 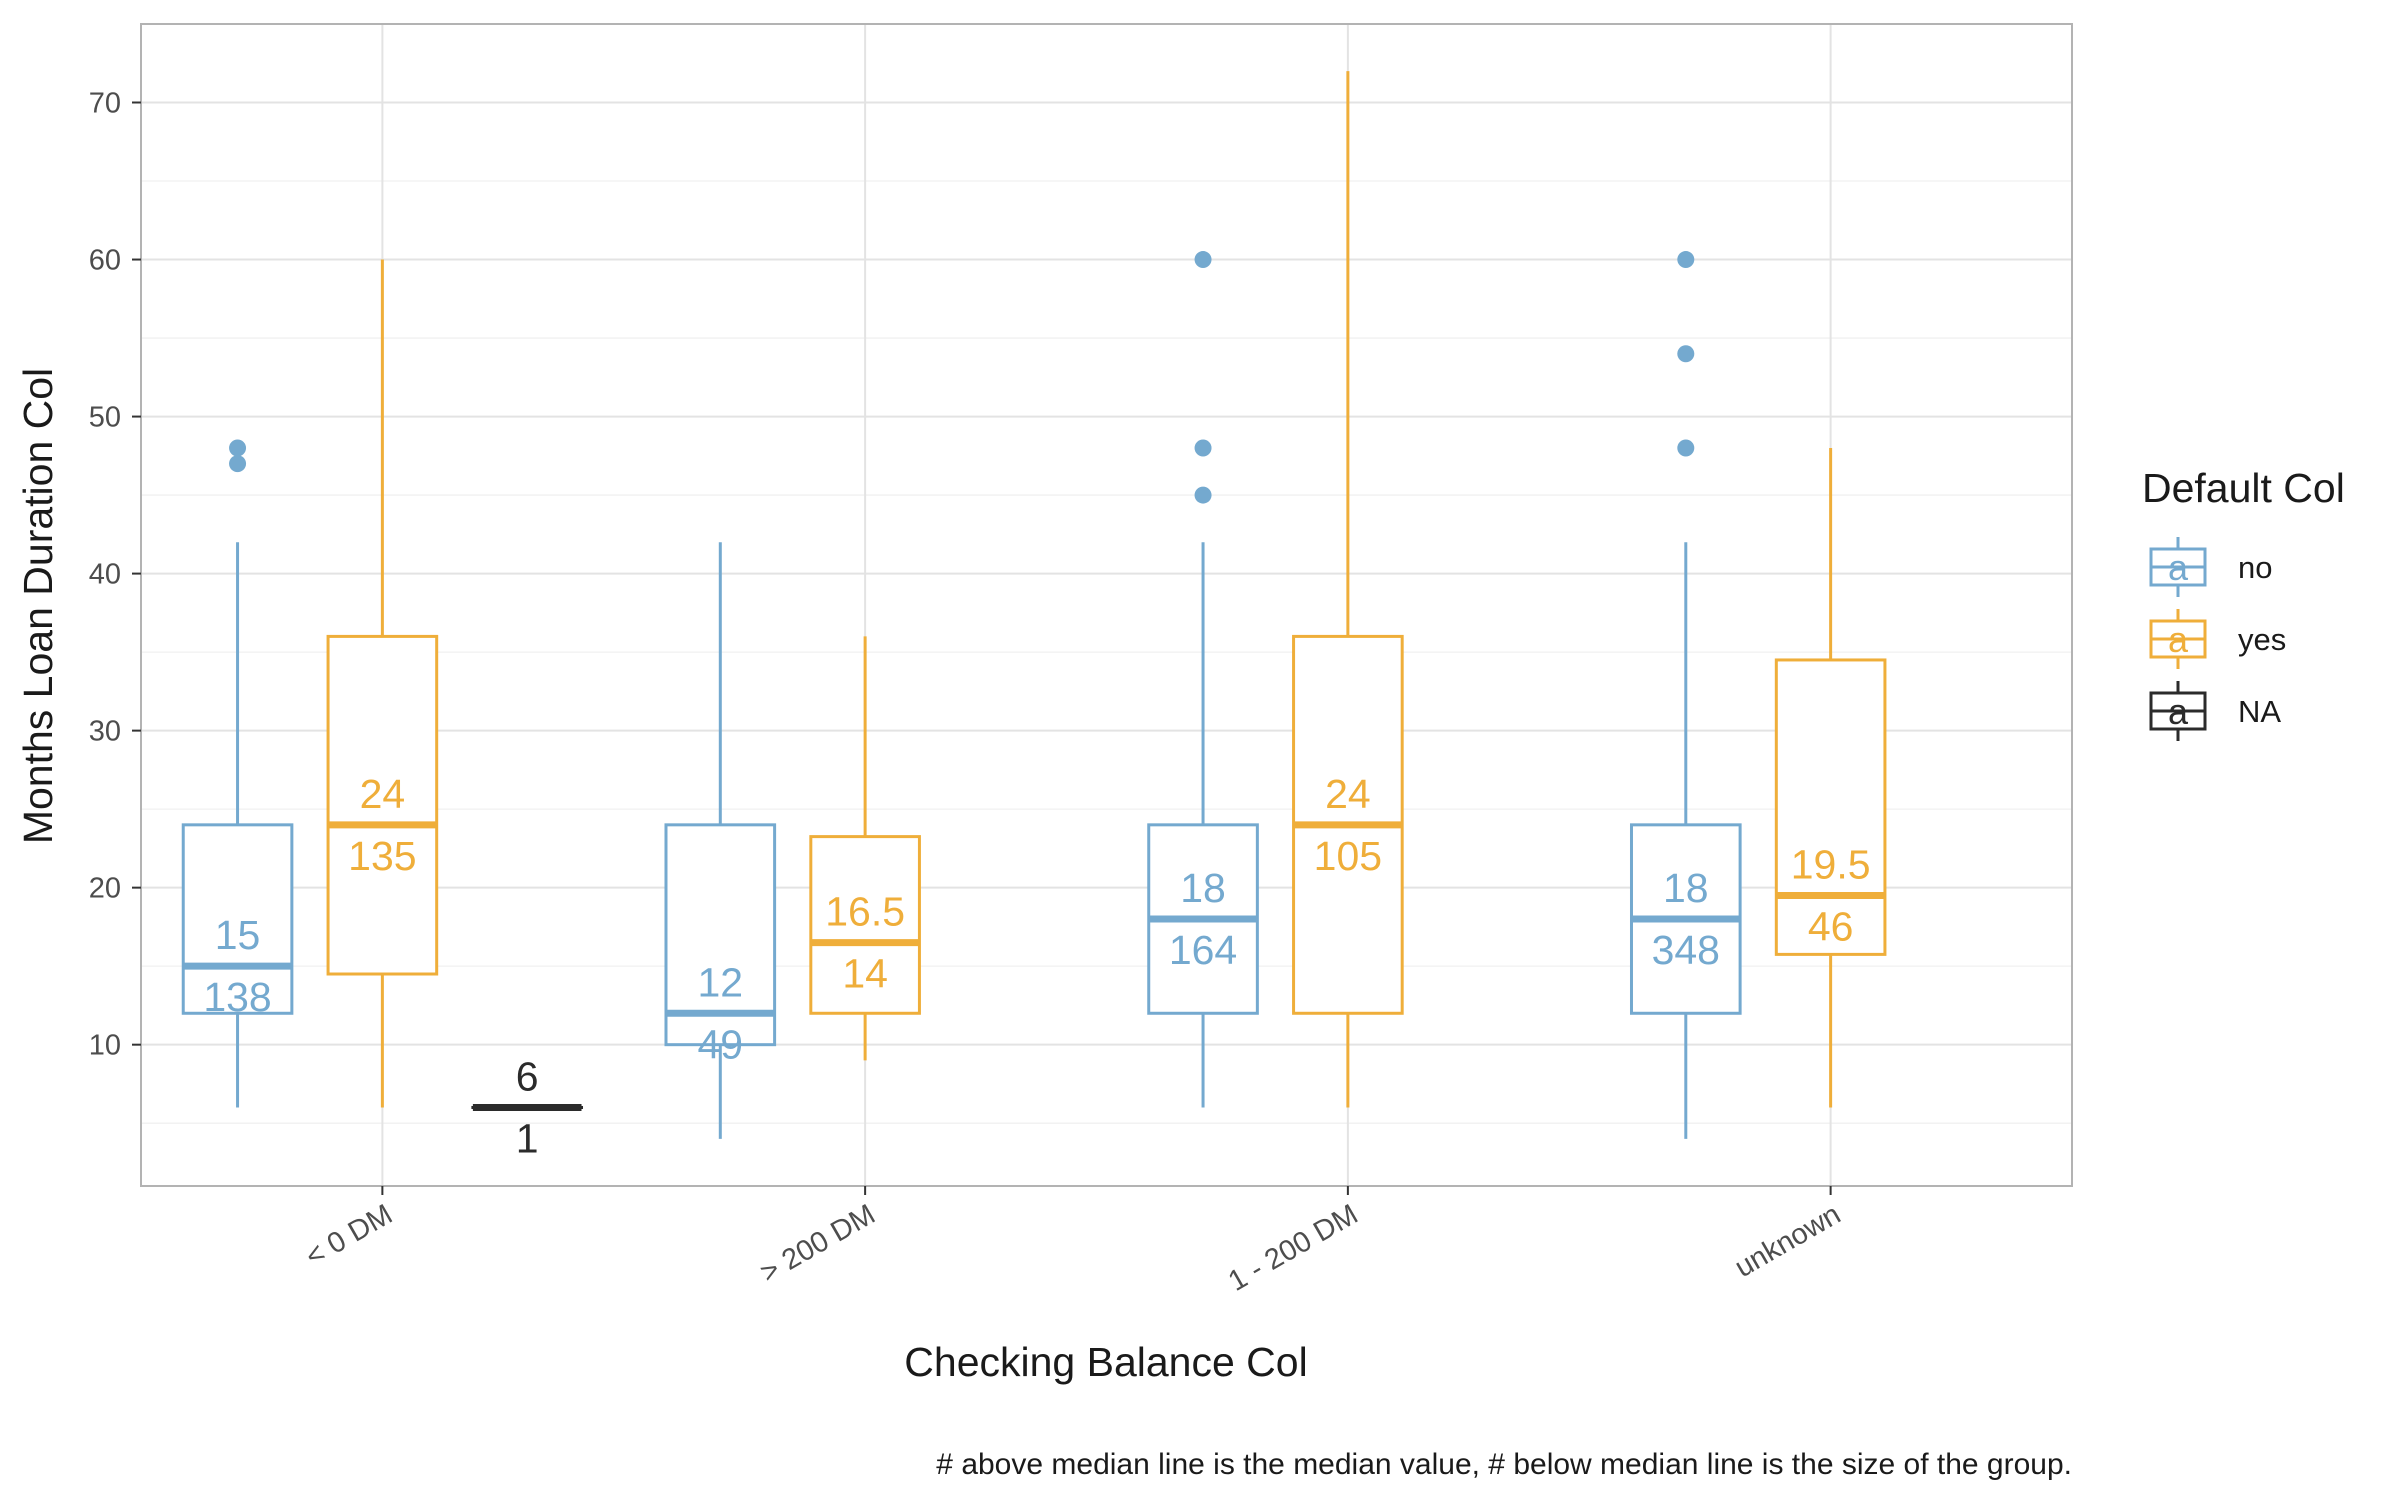 What do you see at coordinates (1788, 1241) in the screenshot?
I see `x-tick-label: unknown` at bounding box center [1788, 1241].